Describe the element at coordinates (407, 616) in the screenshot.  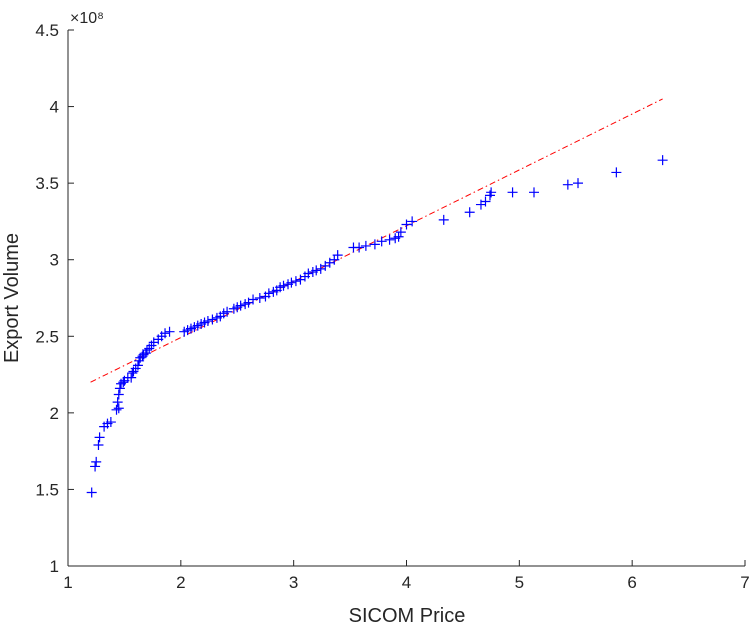
I see `x-axis-title: SICOM Price` at that location.